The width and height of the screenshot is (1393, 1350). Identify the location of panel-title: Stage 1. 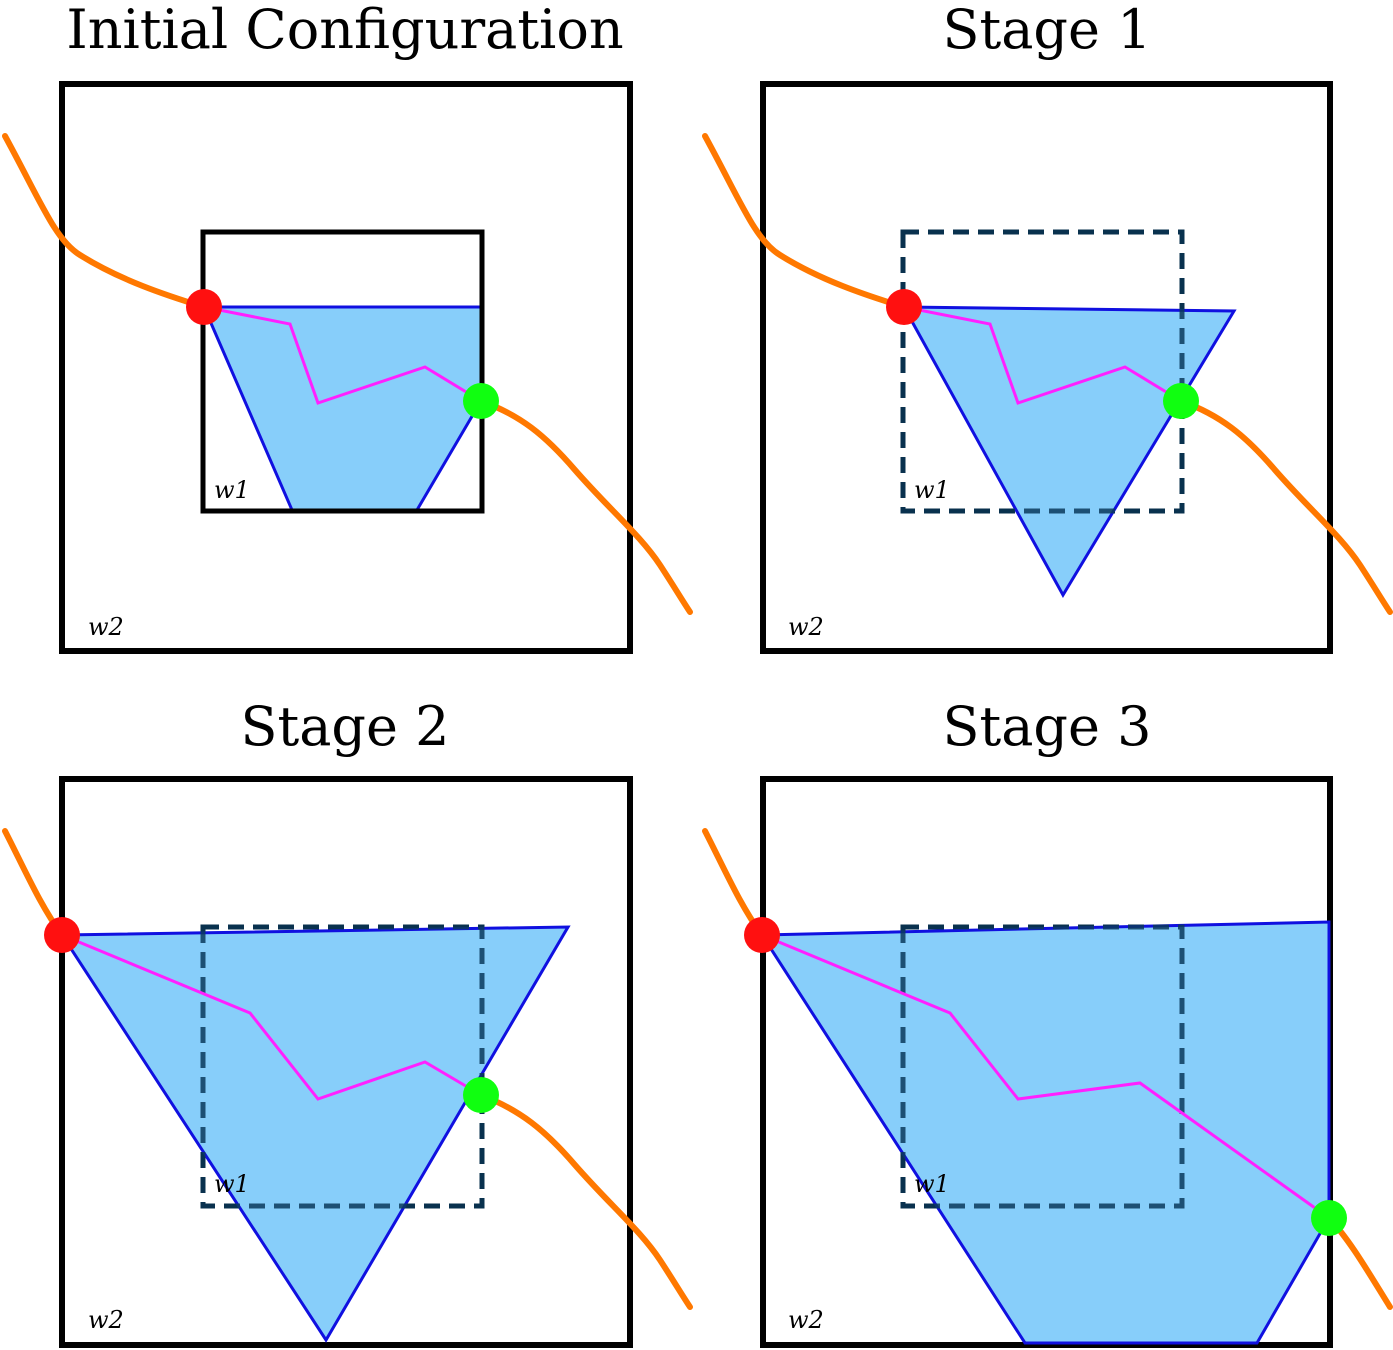
(1047, 30).